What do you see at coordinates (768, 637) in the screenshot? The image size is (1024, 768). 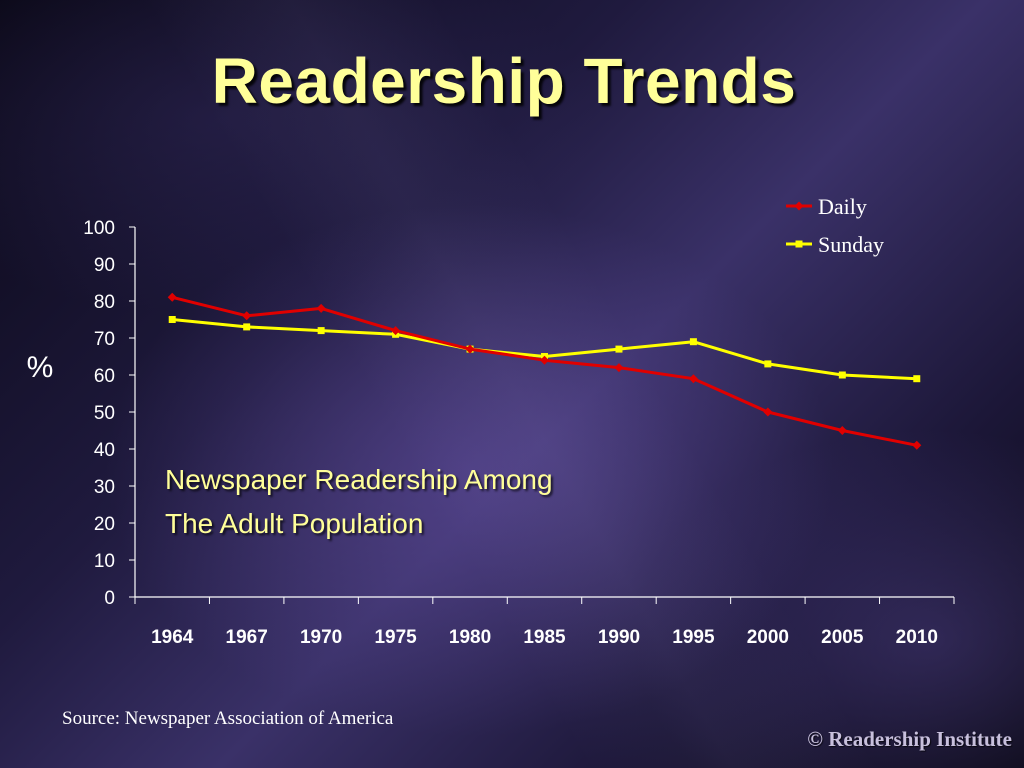 I see `x-tick-label: 2000` at bounding box center [768, 637].